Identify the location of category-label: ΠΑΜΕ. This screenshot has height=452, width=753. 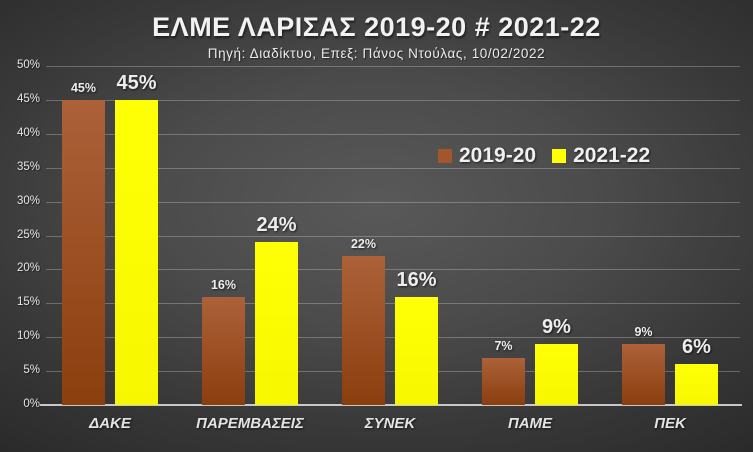
(530, 423).